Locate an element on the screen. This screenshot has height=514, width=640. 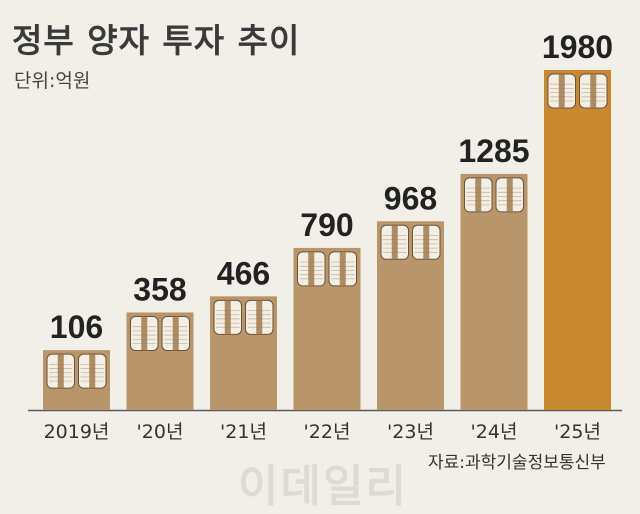
x-tick-label: '24년 is located at coordinates (494, 432).